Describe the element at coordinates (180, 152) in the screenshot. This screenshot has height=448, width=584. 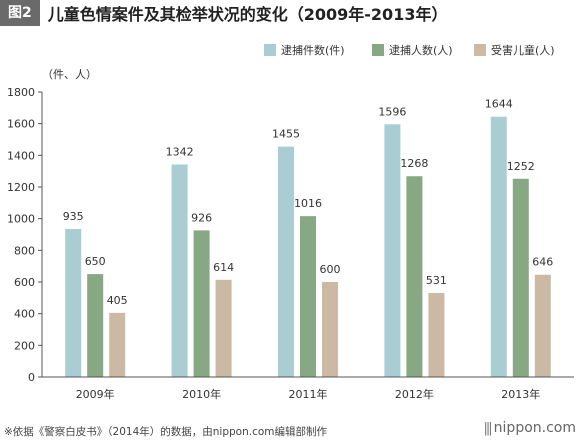
I see `bar-value-label: 1342` at that location.